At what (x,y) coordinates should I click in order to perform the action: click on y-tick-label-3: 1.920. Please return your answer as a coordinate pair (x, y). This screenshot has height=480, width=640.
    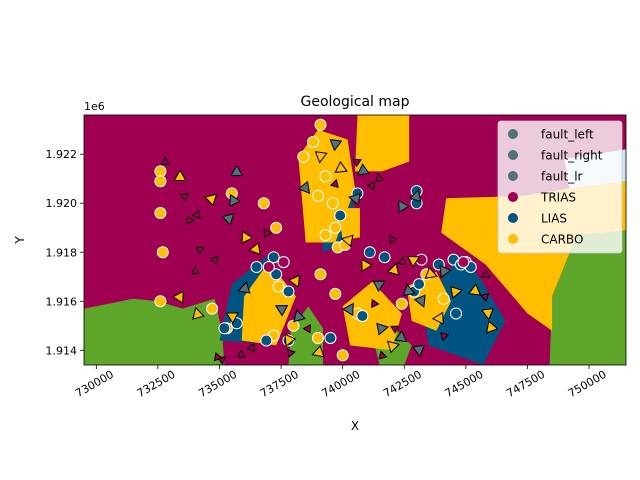
    Looking at the image, I should click on (62, 203).